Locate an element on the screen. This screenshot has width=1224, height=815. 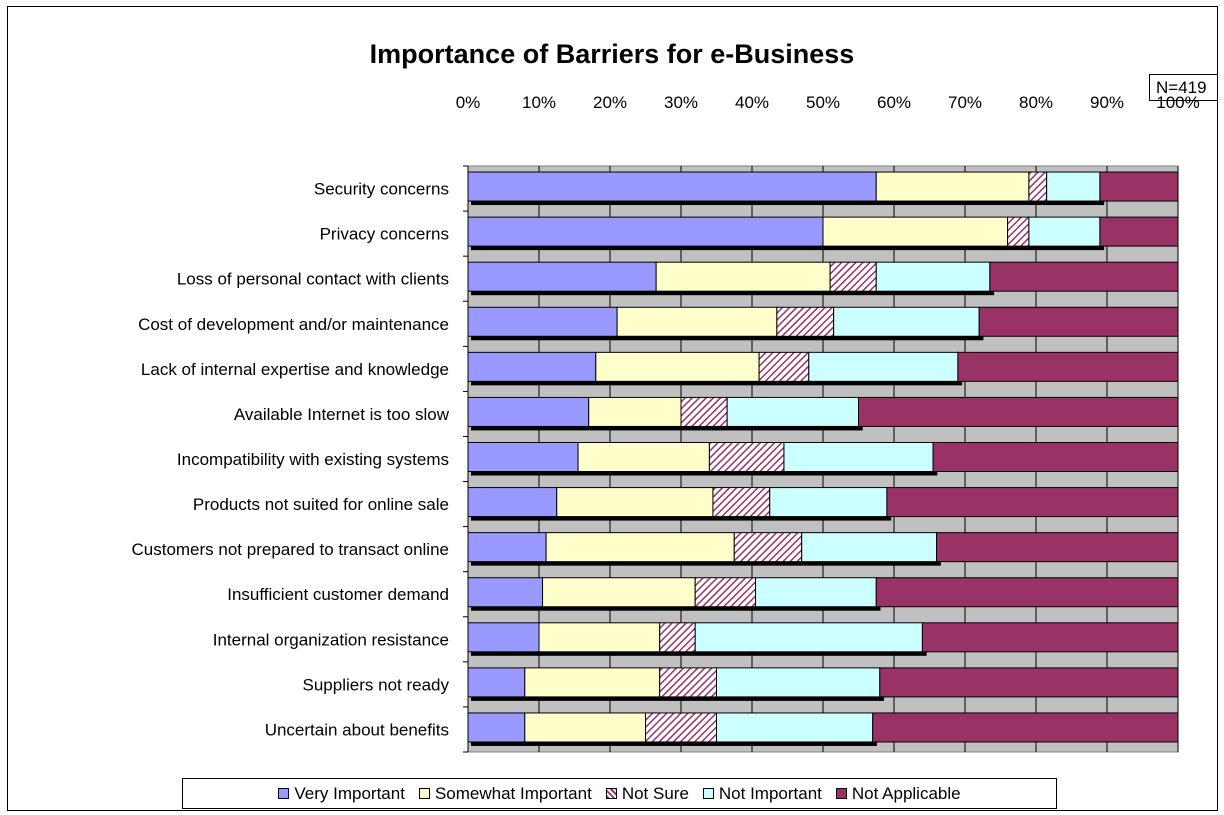
legend-item: Not Applicable is located at coordinates (898, 793).